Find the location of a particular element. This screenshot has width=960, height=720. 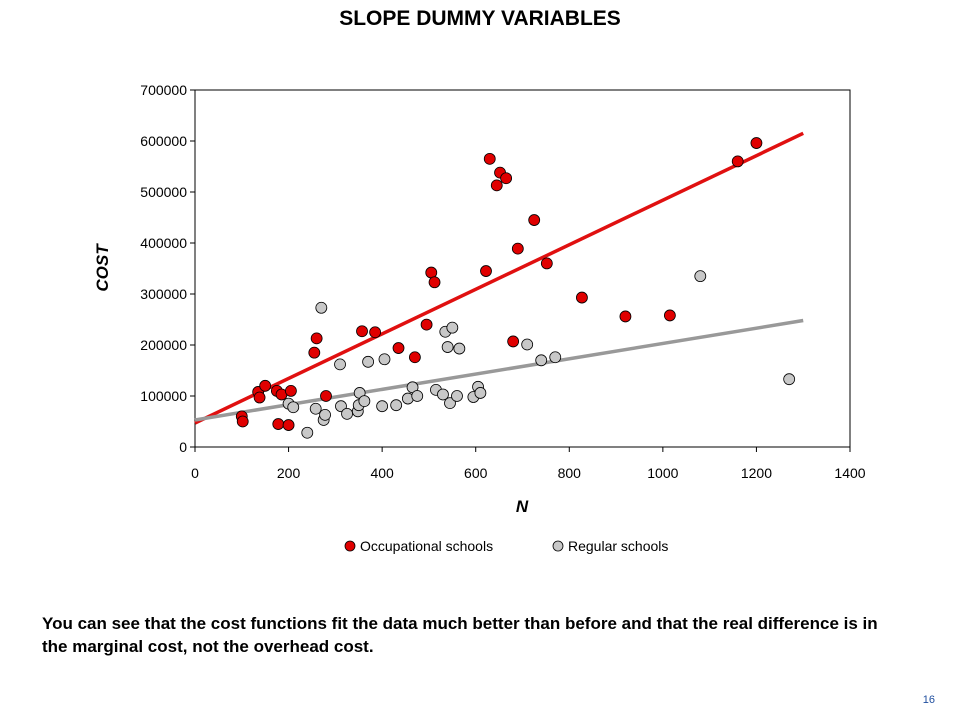

y-tick-label: 500000 is located at coordinates (163, 192).